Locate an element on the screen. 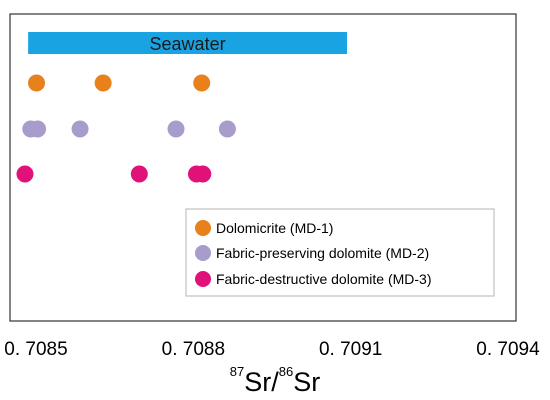  x-axis-label: 87Sr/86Sr is located at coordinates (275, 380).